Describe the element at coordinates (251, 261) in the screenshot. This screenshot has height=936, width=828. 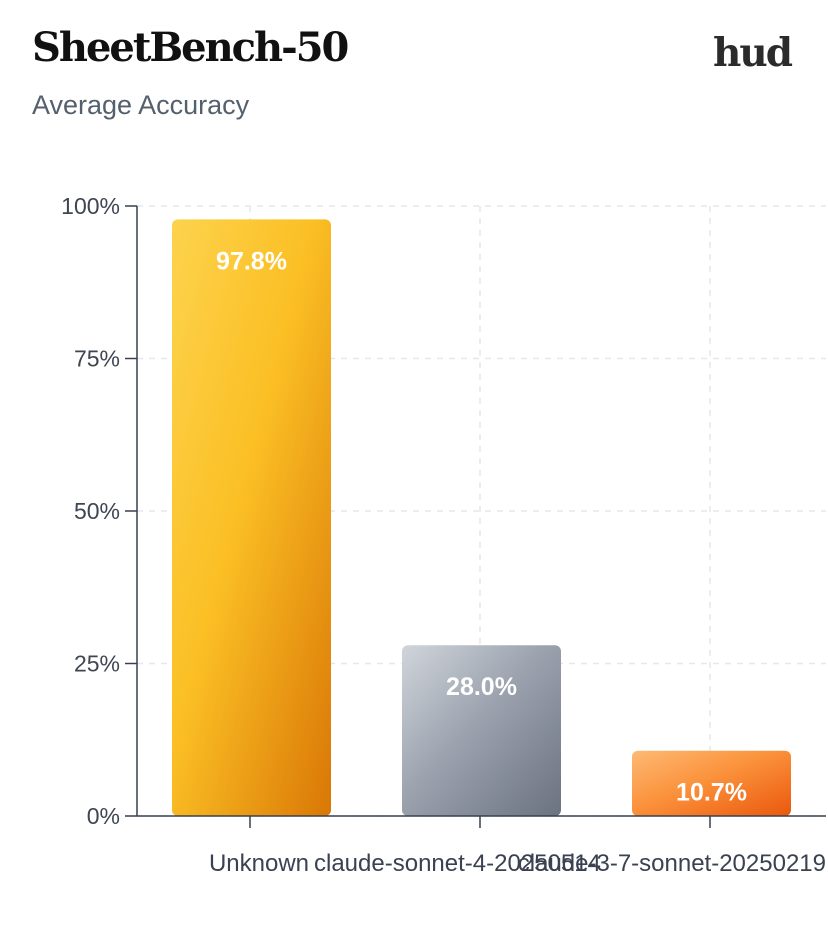
I see `bar-value-label: 97.8%` at that location.